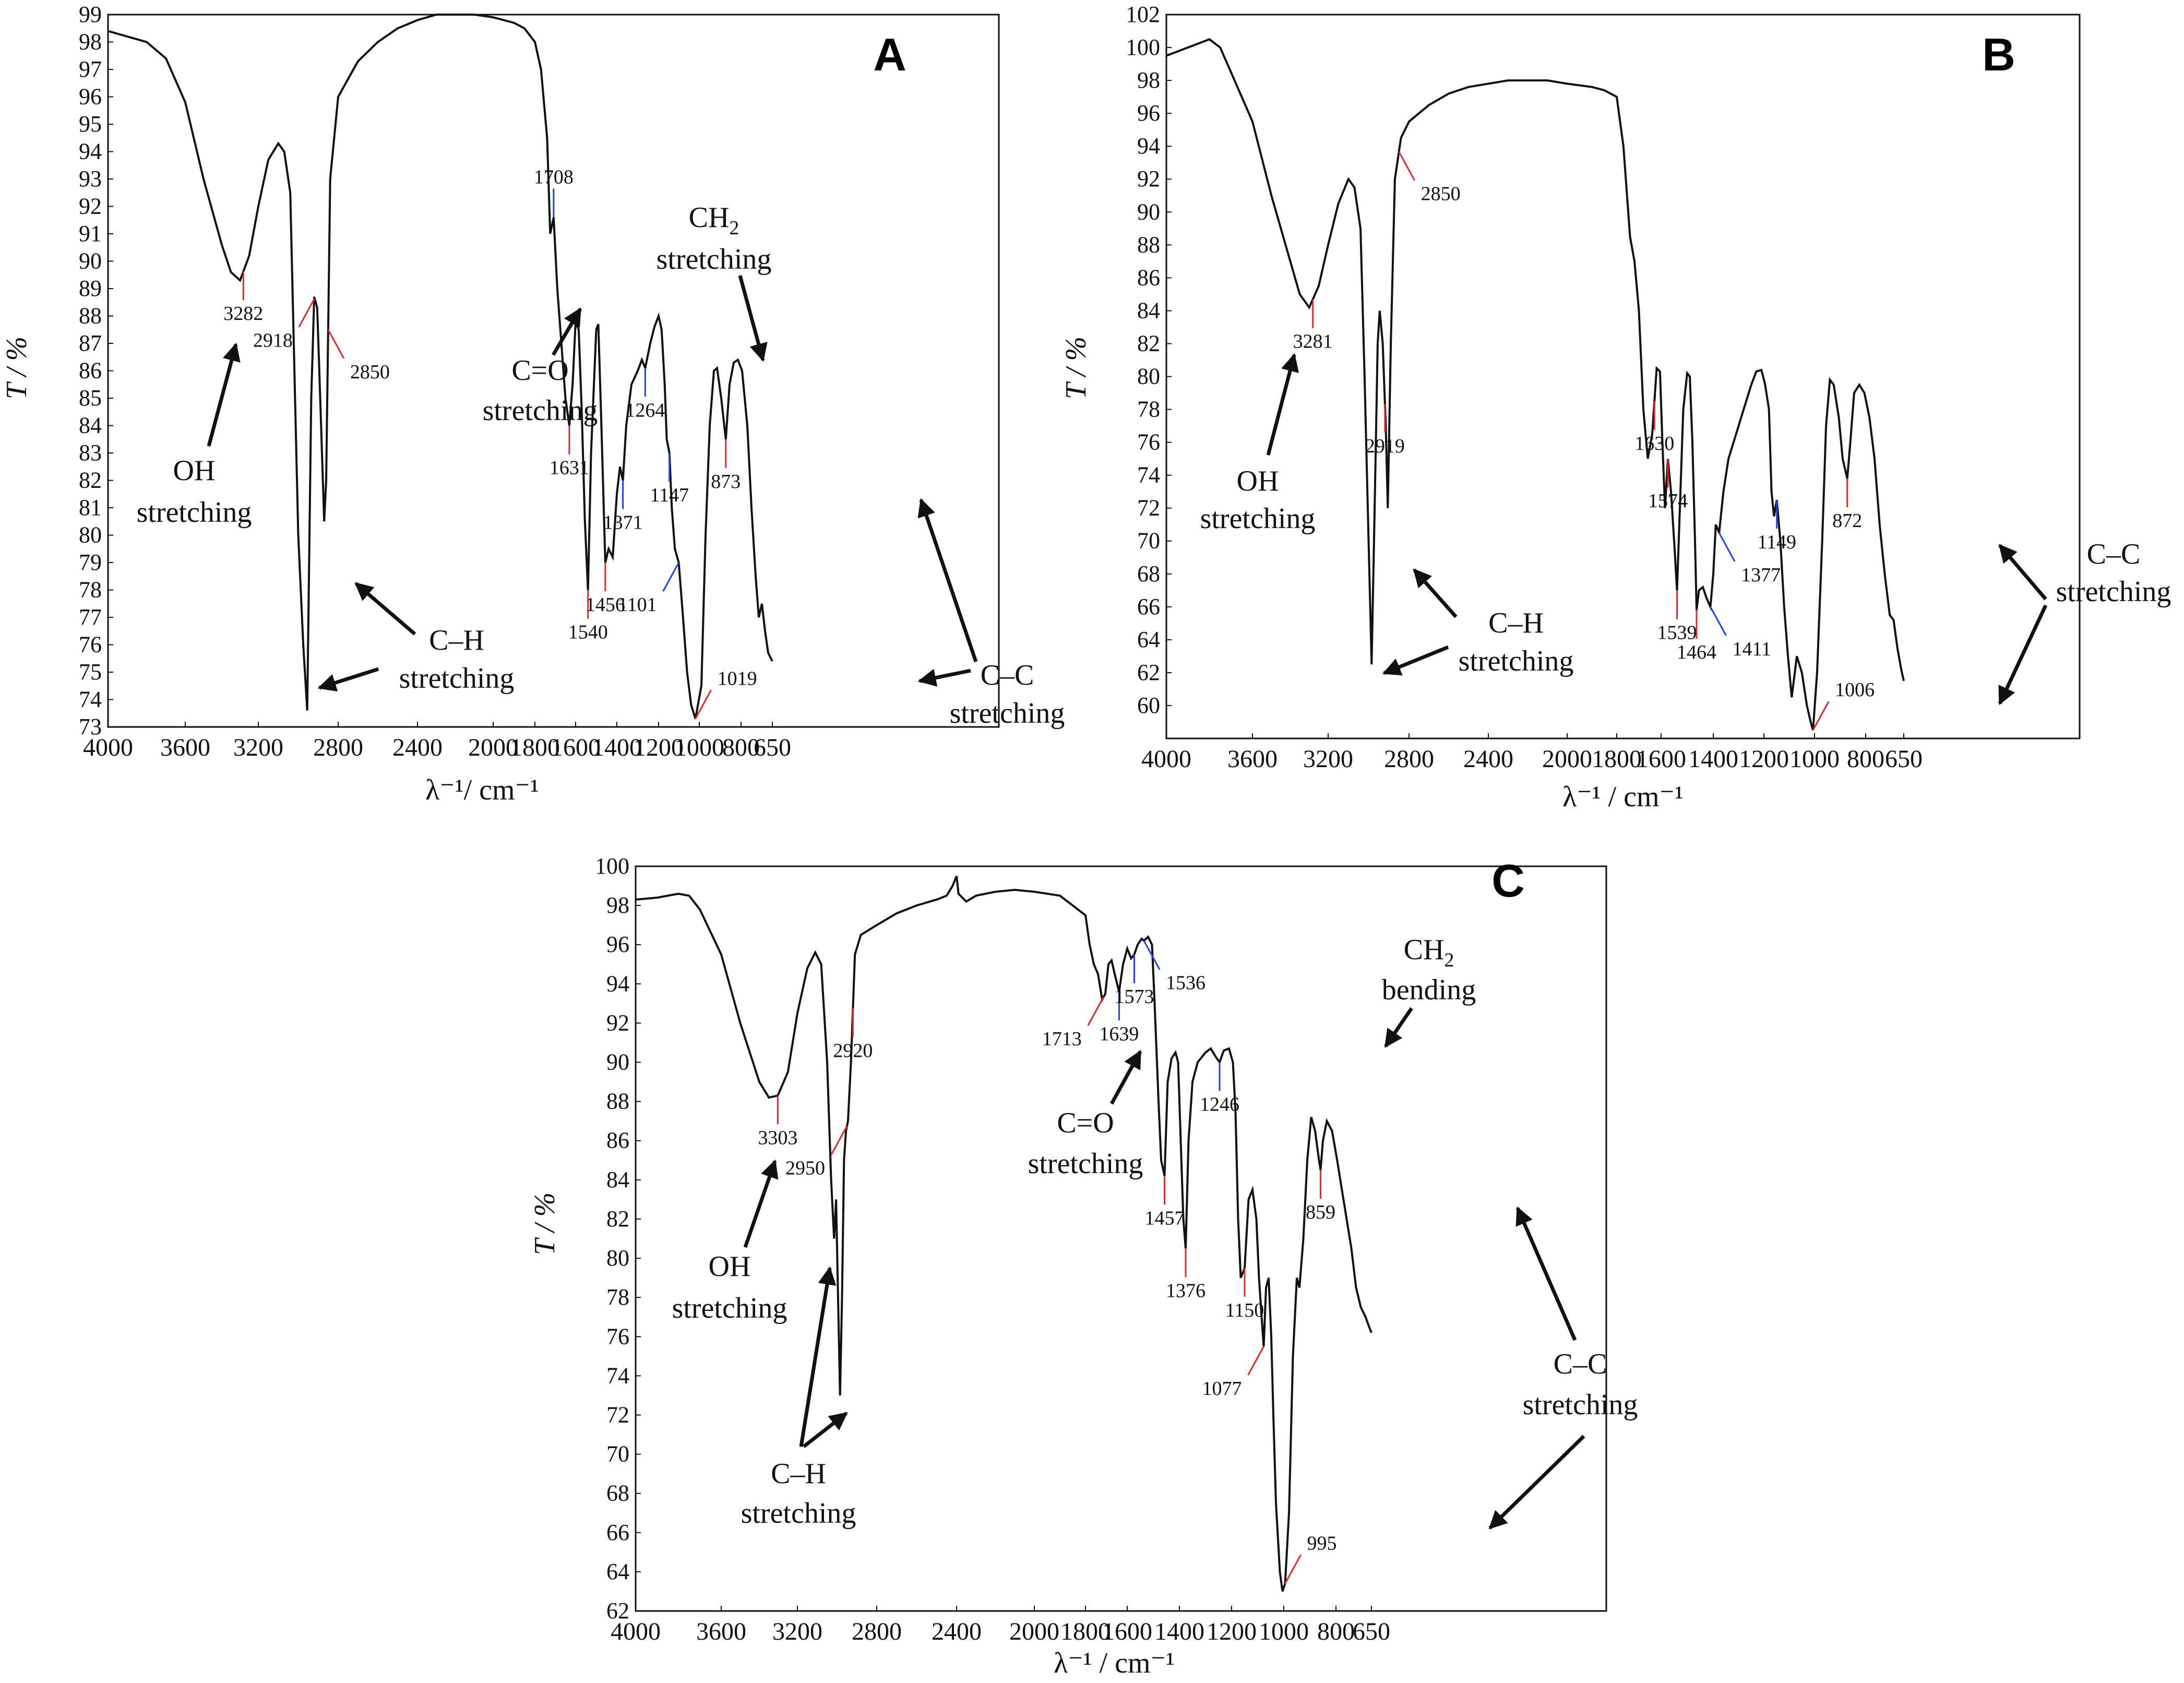 The height and width of the screenshot is (1683, 2184). Describe the element at coordinates (1148, 508) in the screenshot. I see `y-tick-label: 72` at that location.